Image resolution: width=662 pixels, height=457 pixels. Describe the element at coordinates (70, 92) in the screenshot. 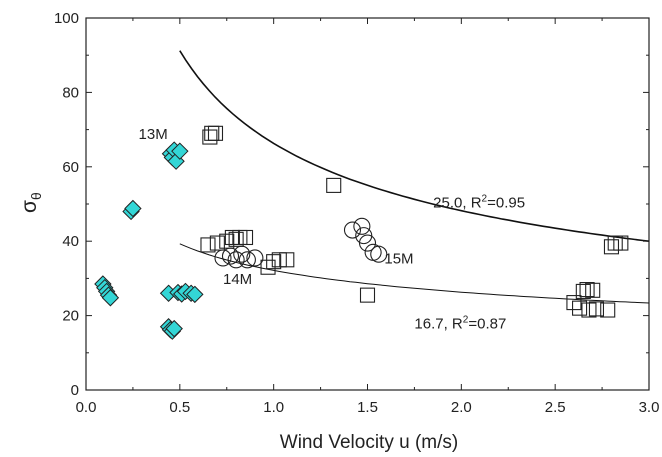

I see `y-tick-label: 80` at that location.